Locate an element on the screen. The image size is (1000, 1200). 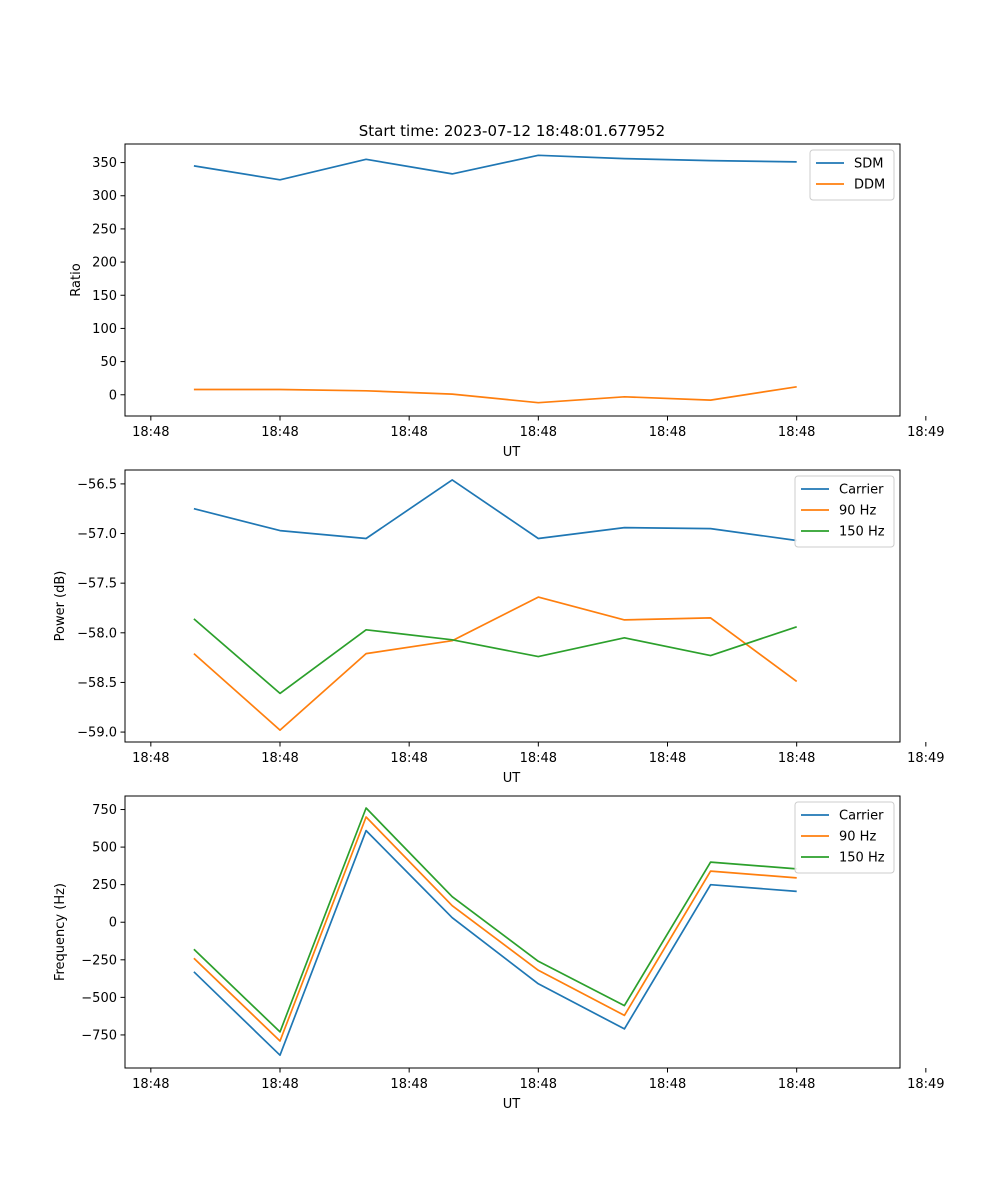
y-tick-label: −57.5 is located at coordinates (97, 584).